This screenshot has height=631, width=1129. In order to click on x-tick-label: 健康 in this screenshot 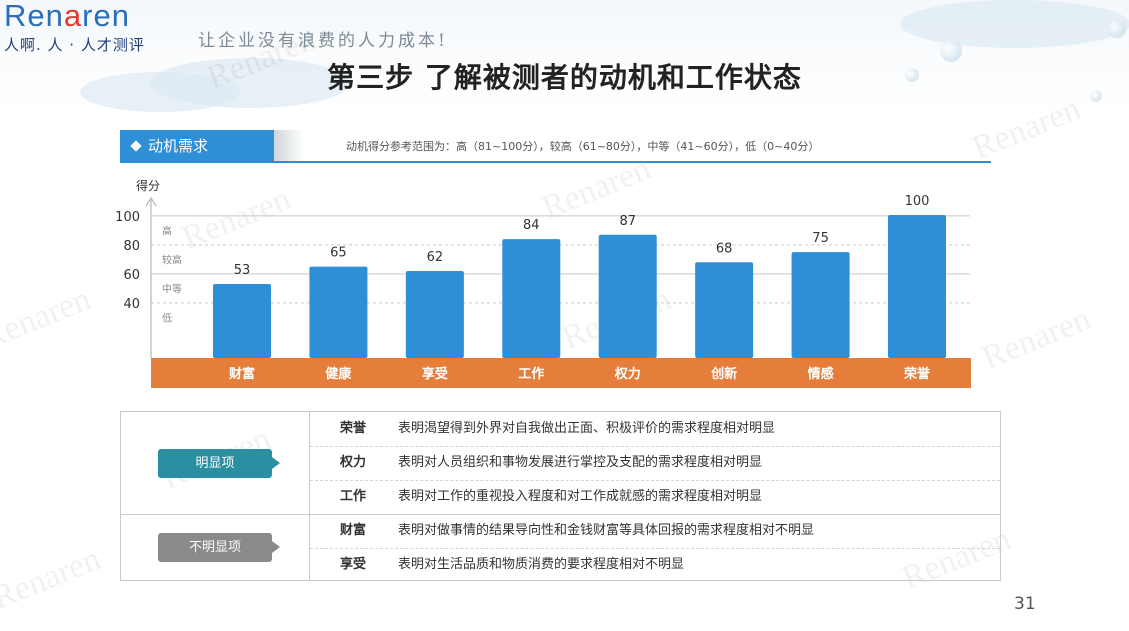, I will do `click(338, 374)`.